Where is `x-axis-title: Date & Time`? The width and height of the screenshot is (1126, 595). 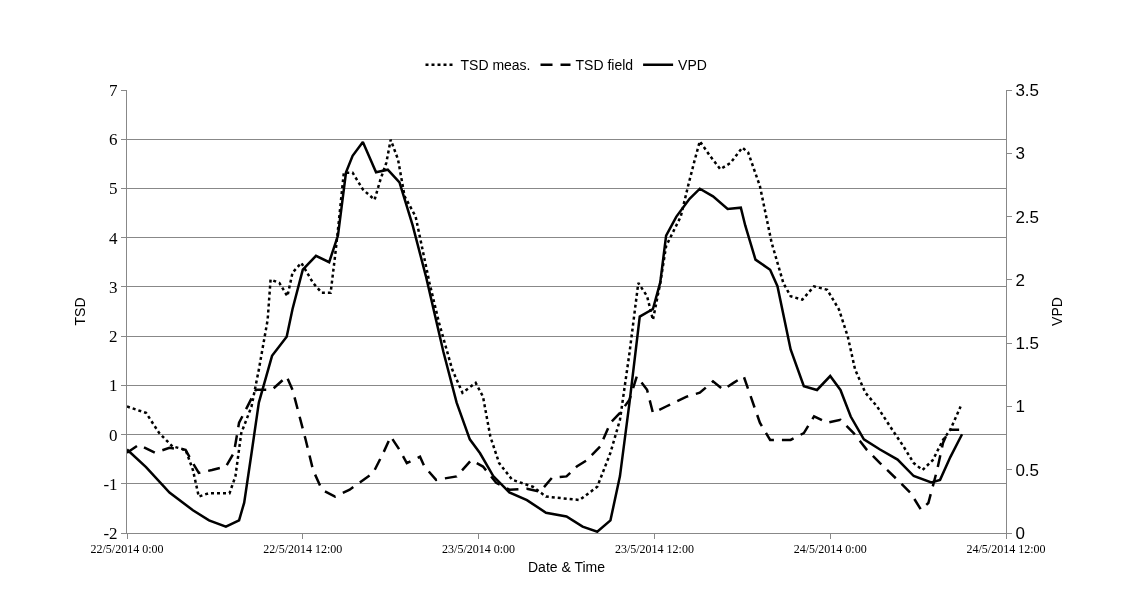 x-axis-title: Date & Time is located at coordinates (566, 566).